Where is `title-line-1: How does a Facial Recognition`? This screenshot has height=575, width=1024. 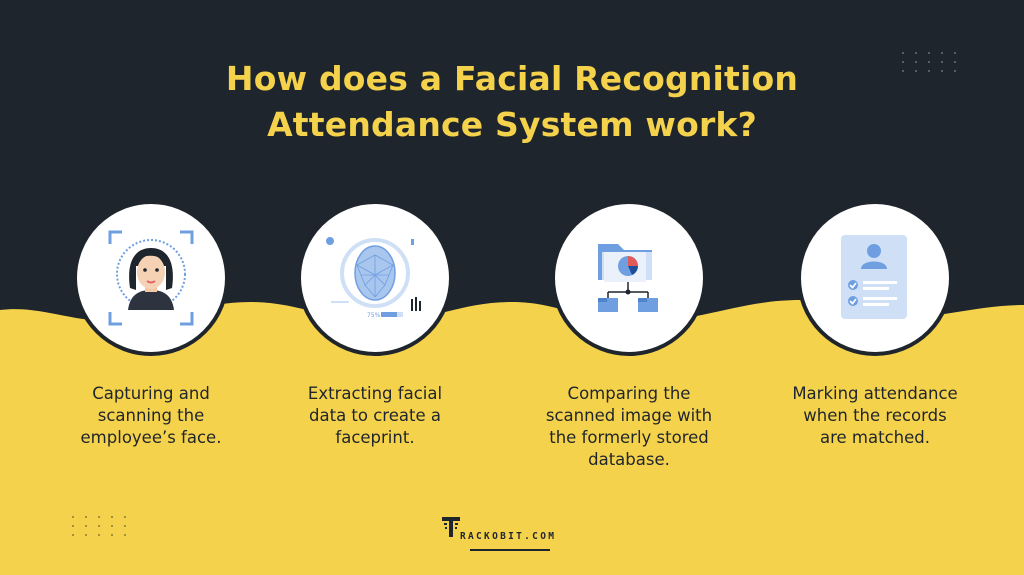 title-line-1: How does a Facial Recognition is located at coordinates (512, 78).